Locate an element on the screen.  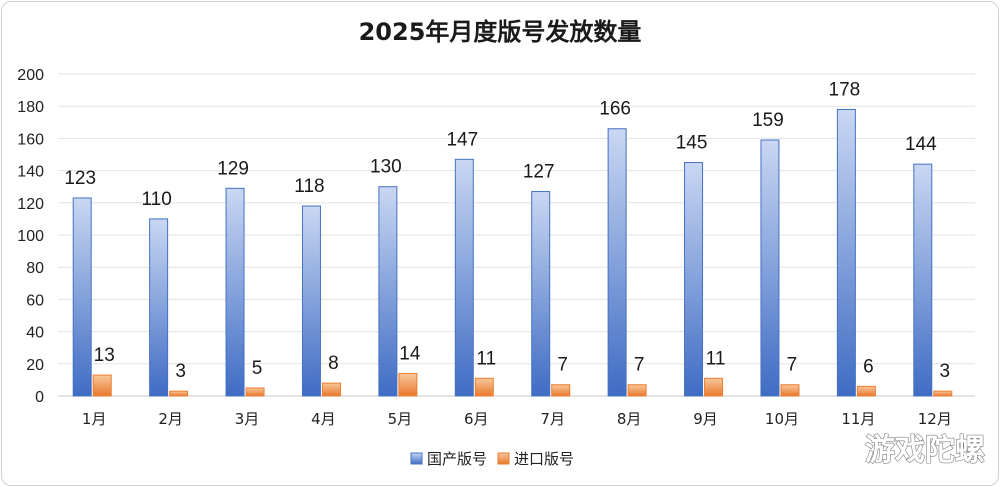
data-label-domestic: 147 is located at coordinates (462, 139).